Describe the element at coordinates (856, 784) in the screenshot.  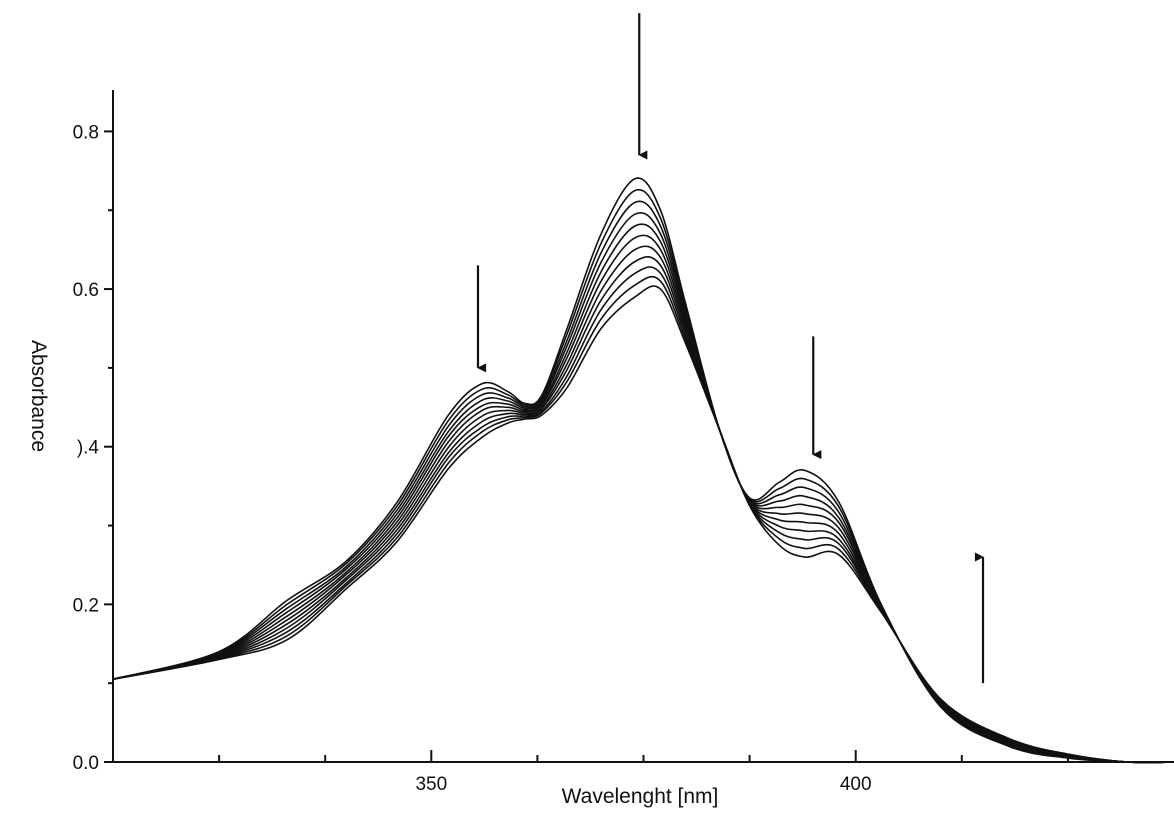
I see `x-tick-label: 400` at that location.